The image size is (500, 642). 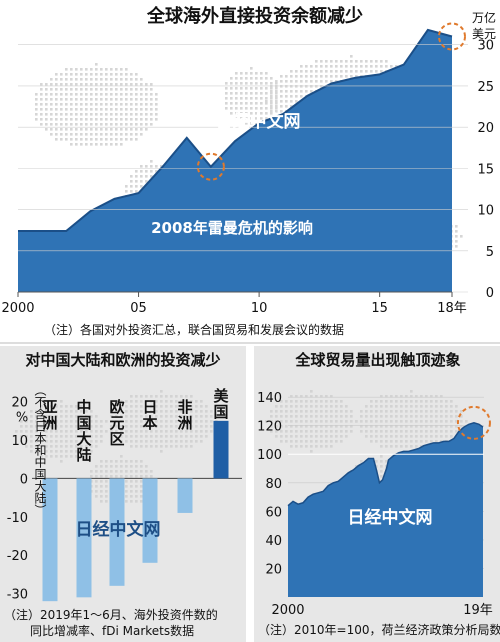 I want to click on bottom-left-note-line1: （注）2019年1～6月、海外投资件数的, so click(x=111, y=614).